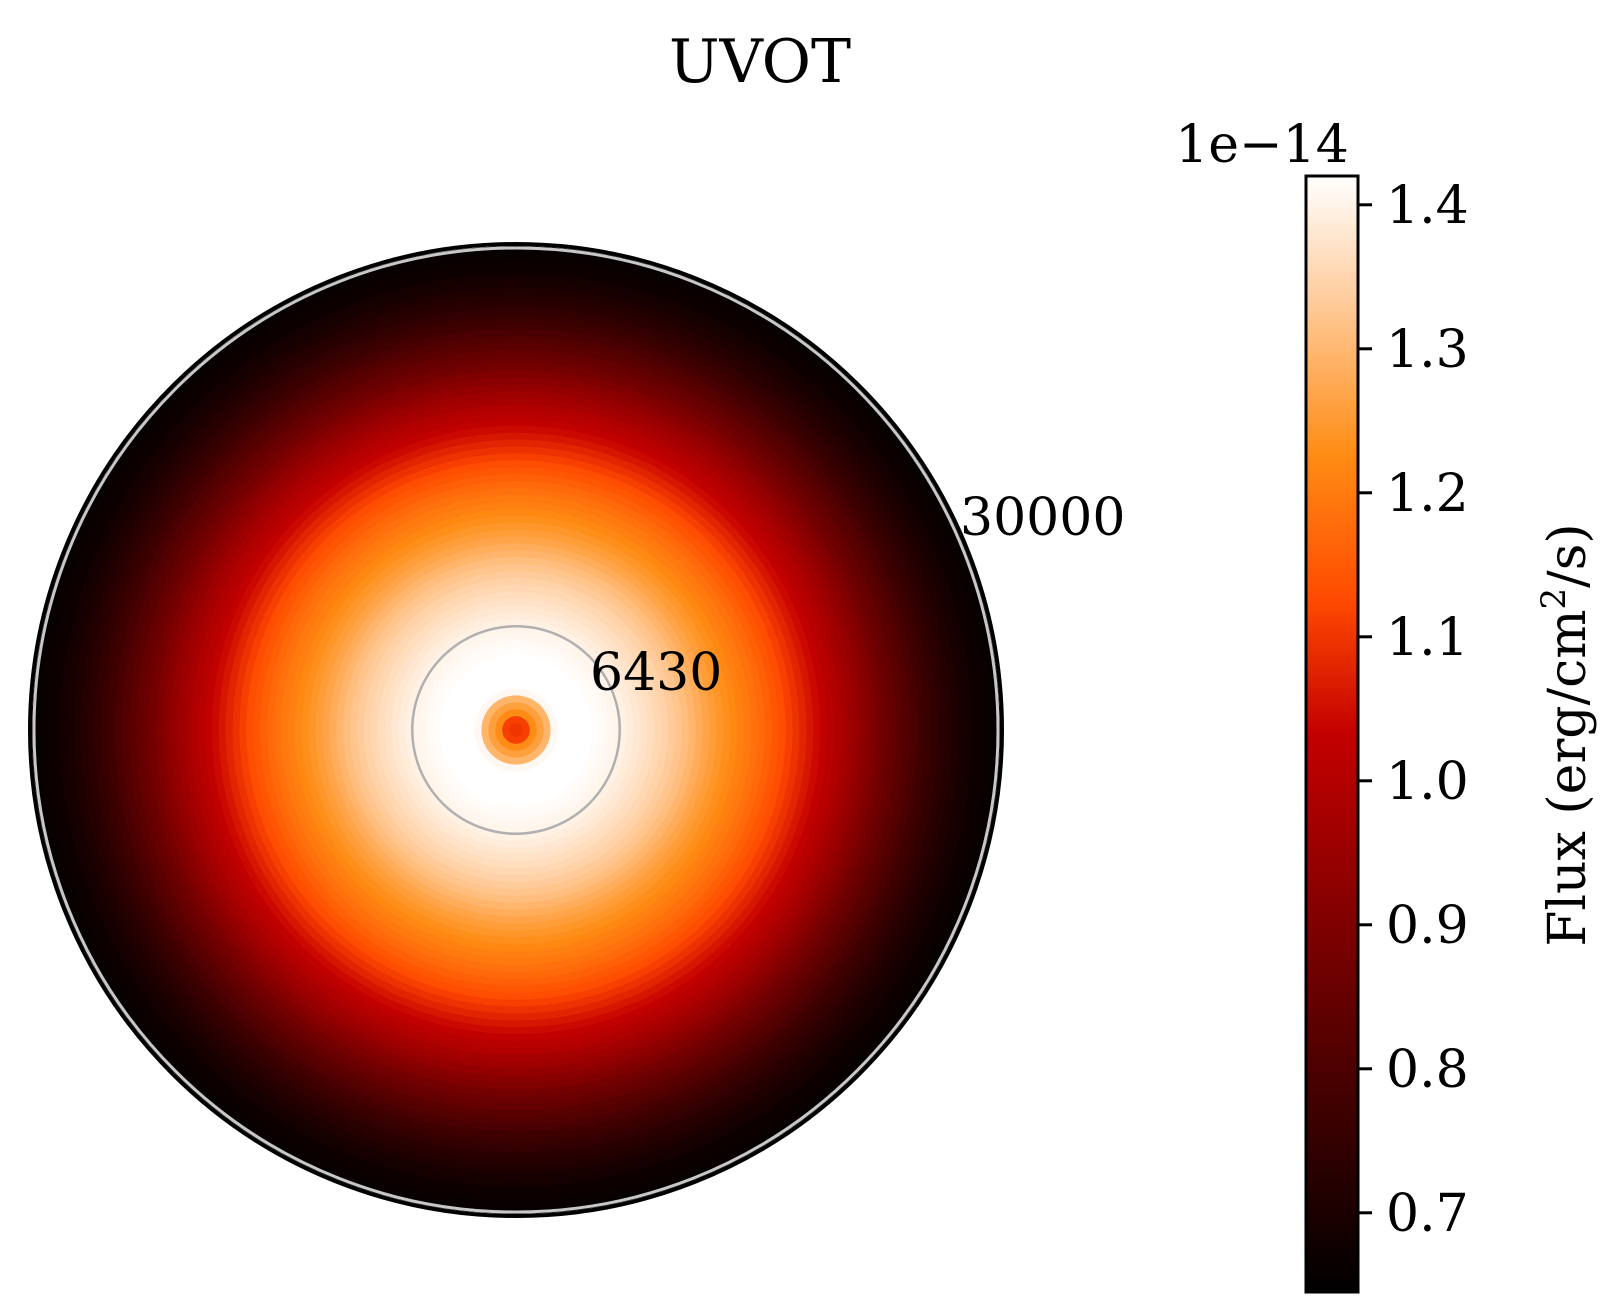  What do you see at coordinates (1427, 638) in the screenshot?
I see `colorbar-tick-label: 1.1` at bounding box center [1427, 638].